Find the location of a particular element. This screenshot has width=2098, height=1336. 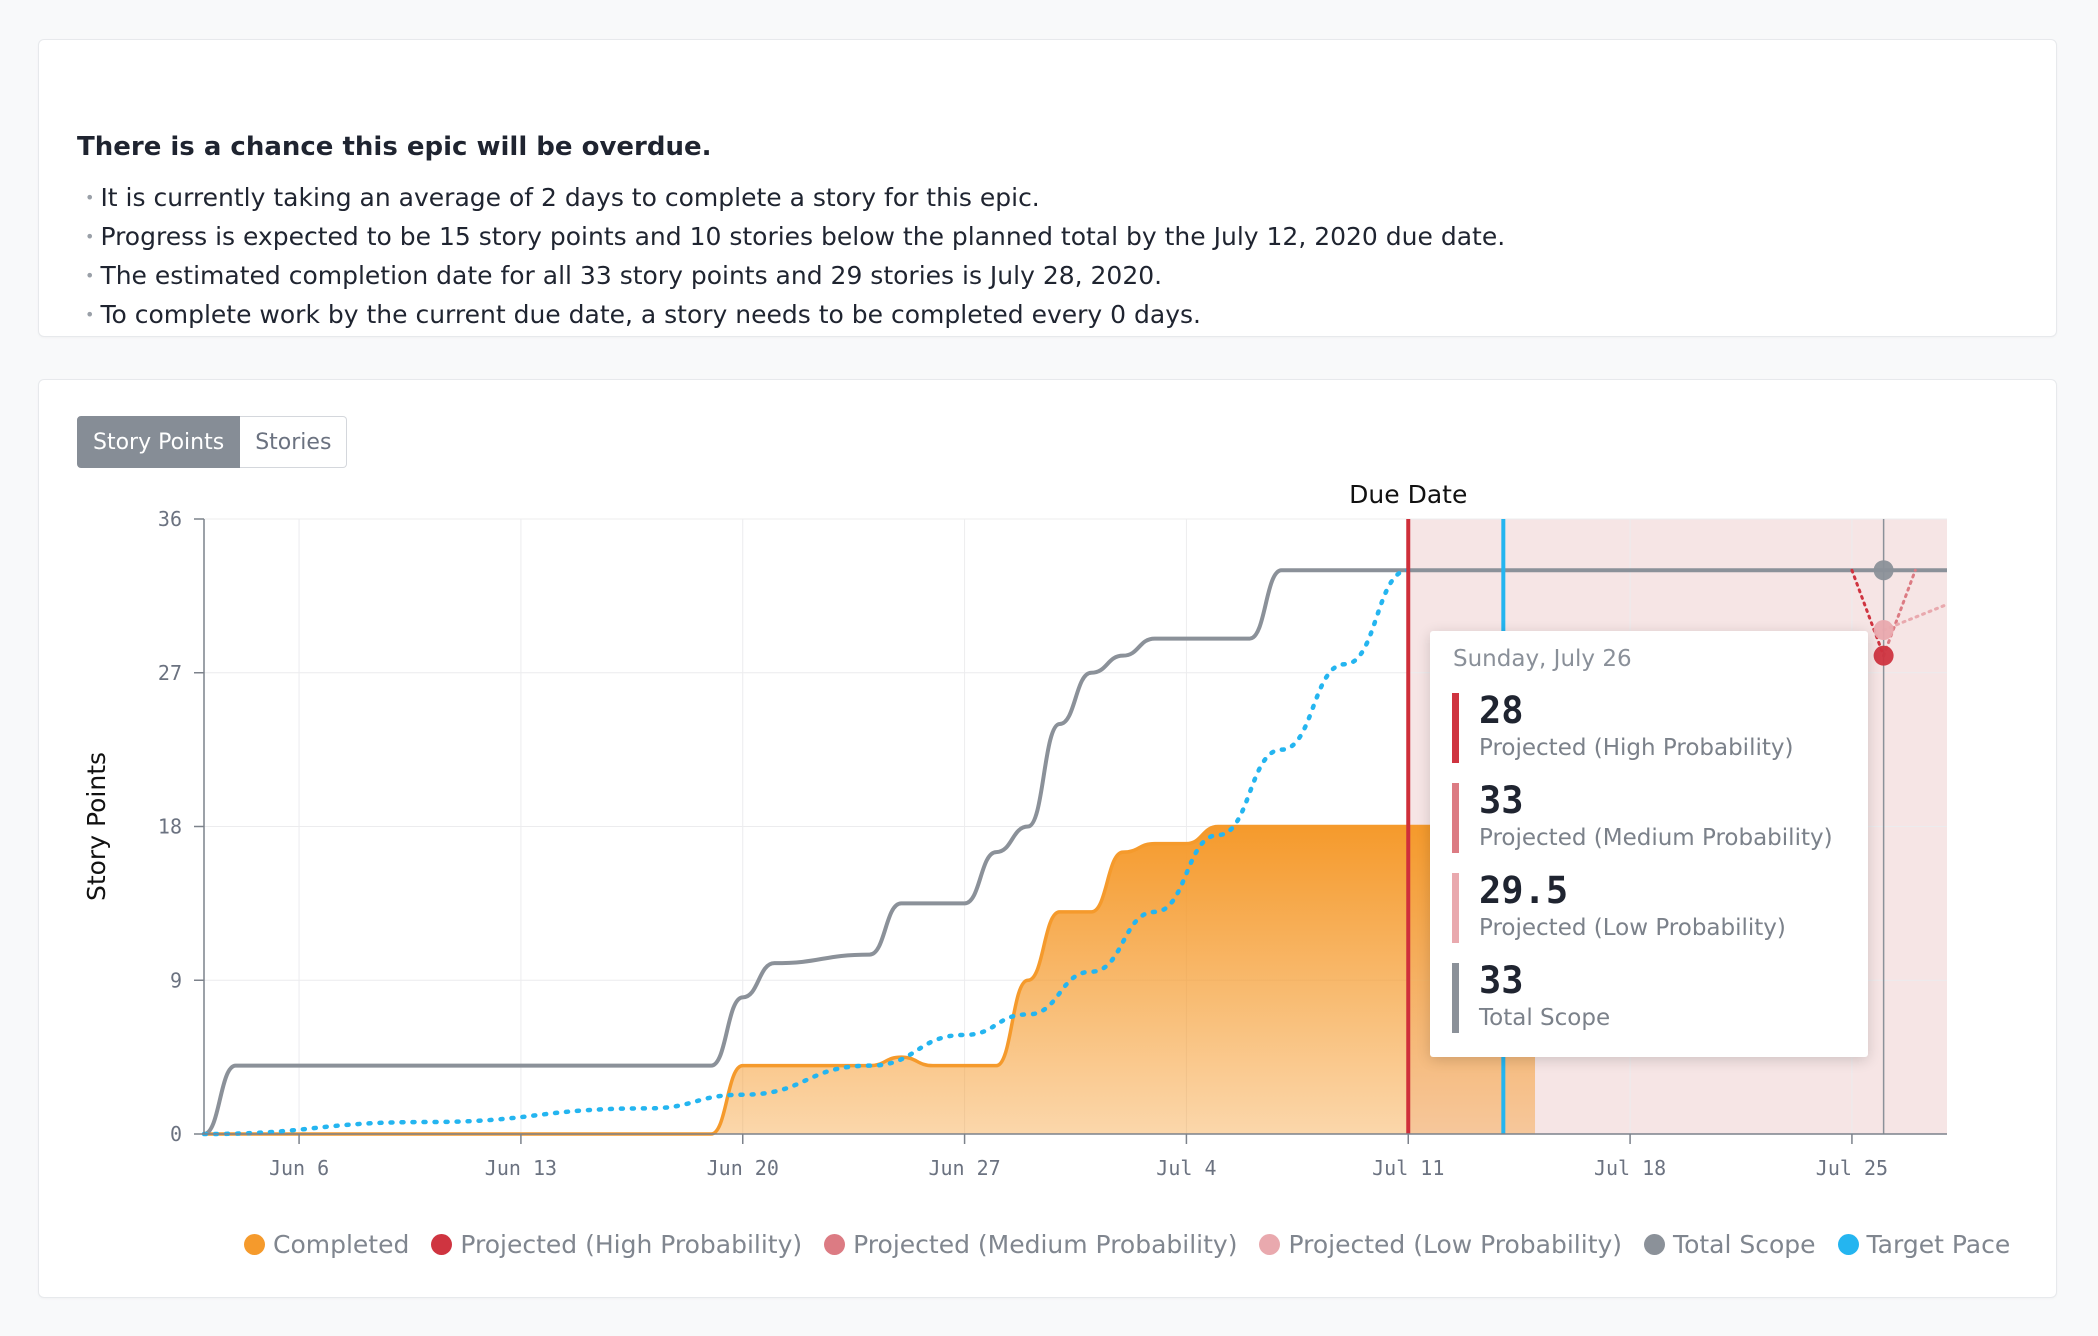

legend-label: Projected (Low Probability) is located at coordinates (1455, 1244).